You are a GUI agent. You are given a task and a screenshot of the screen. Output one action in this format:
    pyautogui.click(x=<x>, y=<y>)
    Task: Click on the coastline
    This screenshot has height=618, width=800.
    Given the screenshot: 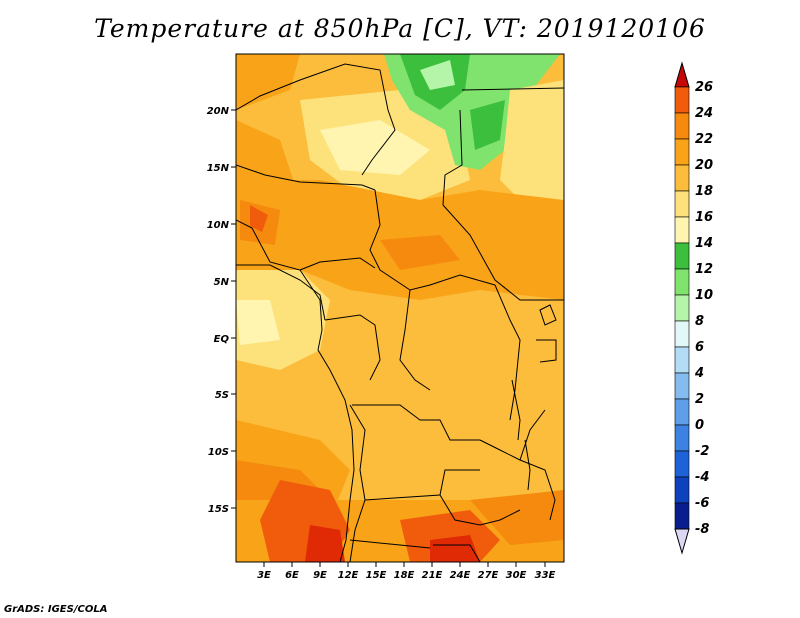 What is the action you would take?
    pyautogui.click(x=295, y=390)
    